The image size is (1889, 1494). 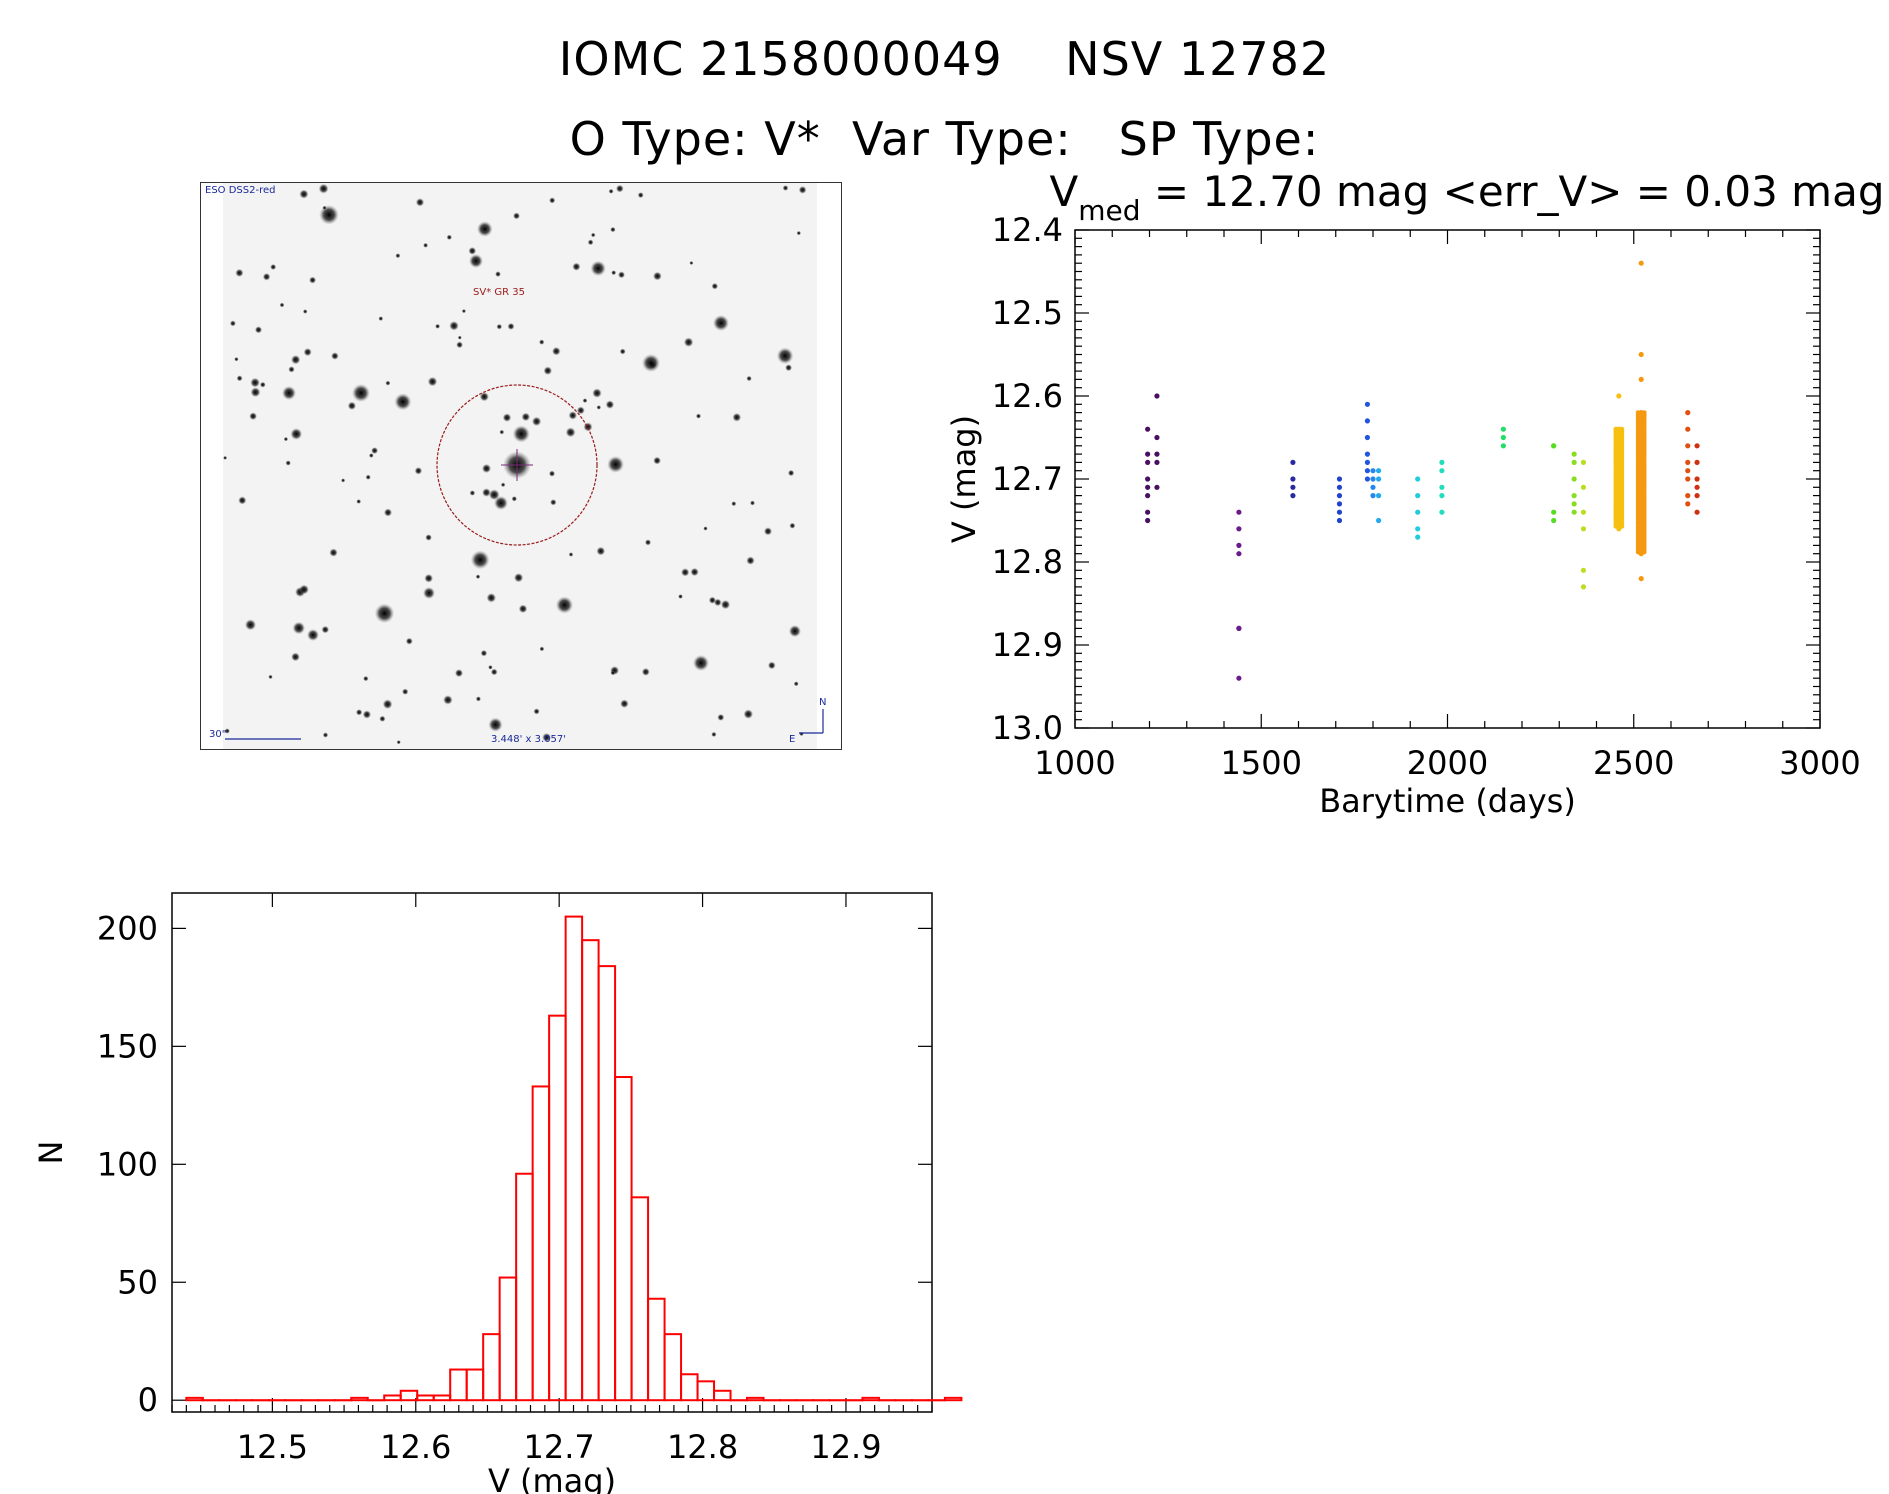 I want to click on lc-x-tick-label: 1500, so click(x=1261, y=763).